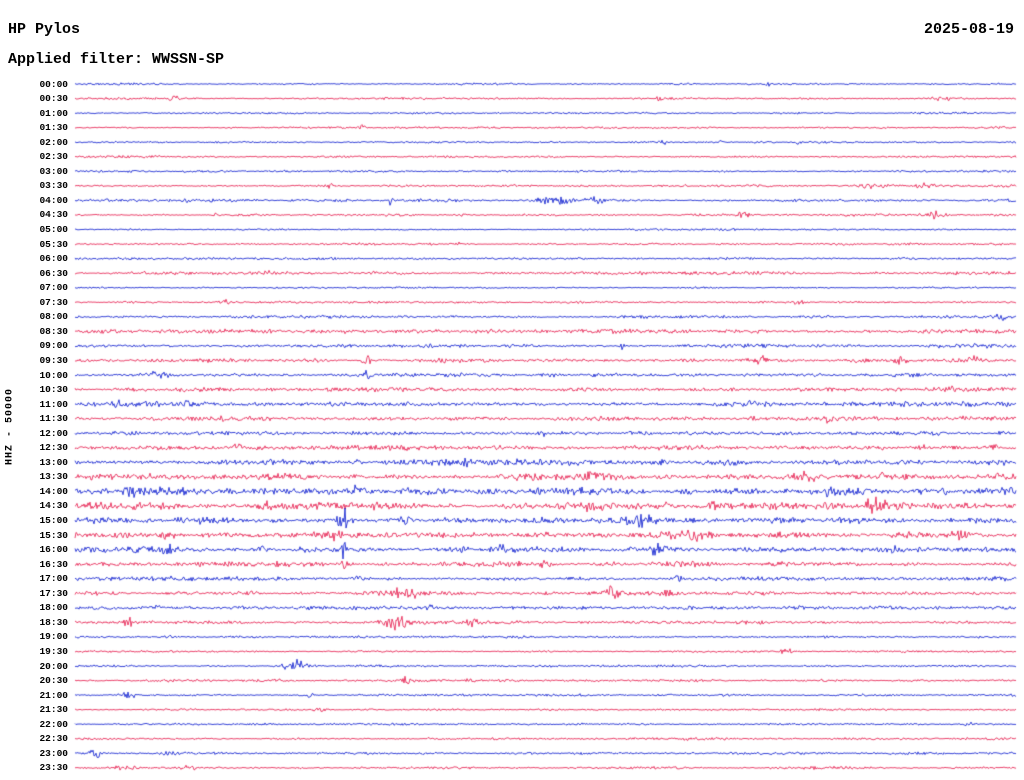  I want to click on time-label: 08:30, so click(53, 331).